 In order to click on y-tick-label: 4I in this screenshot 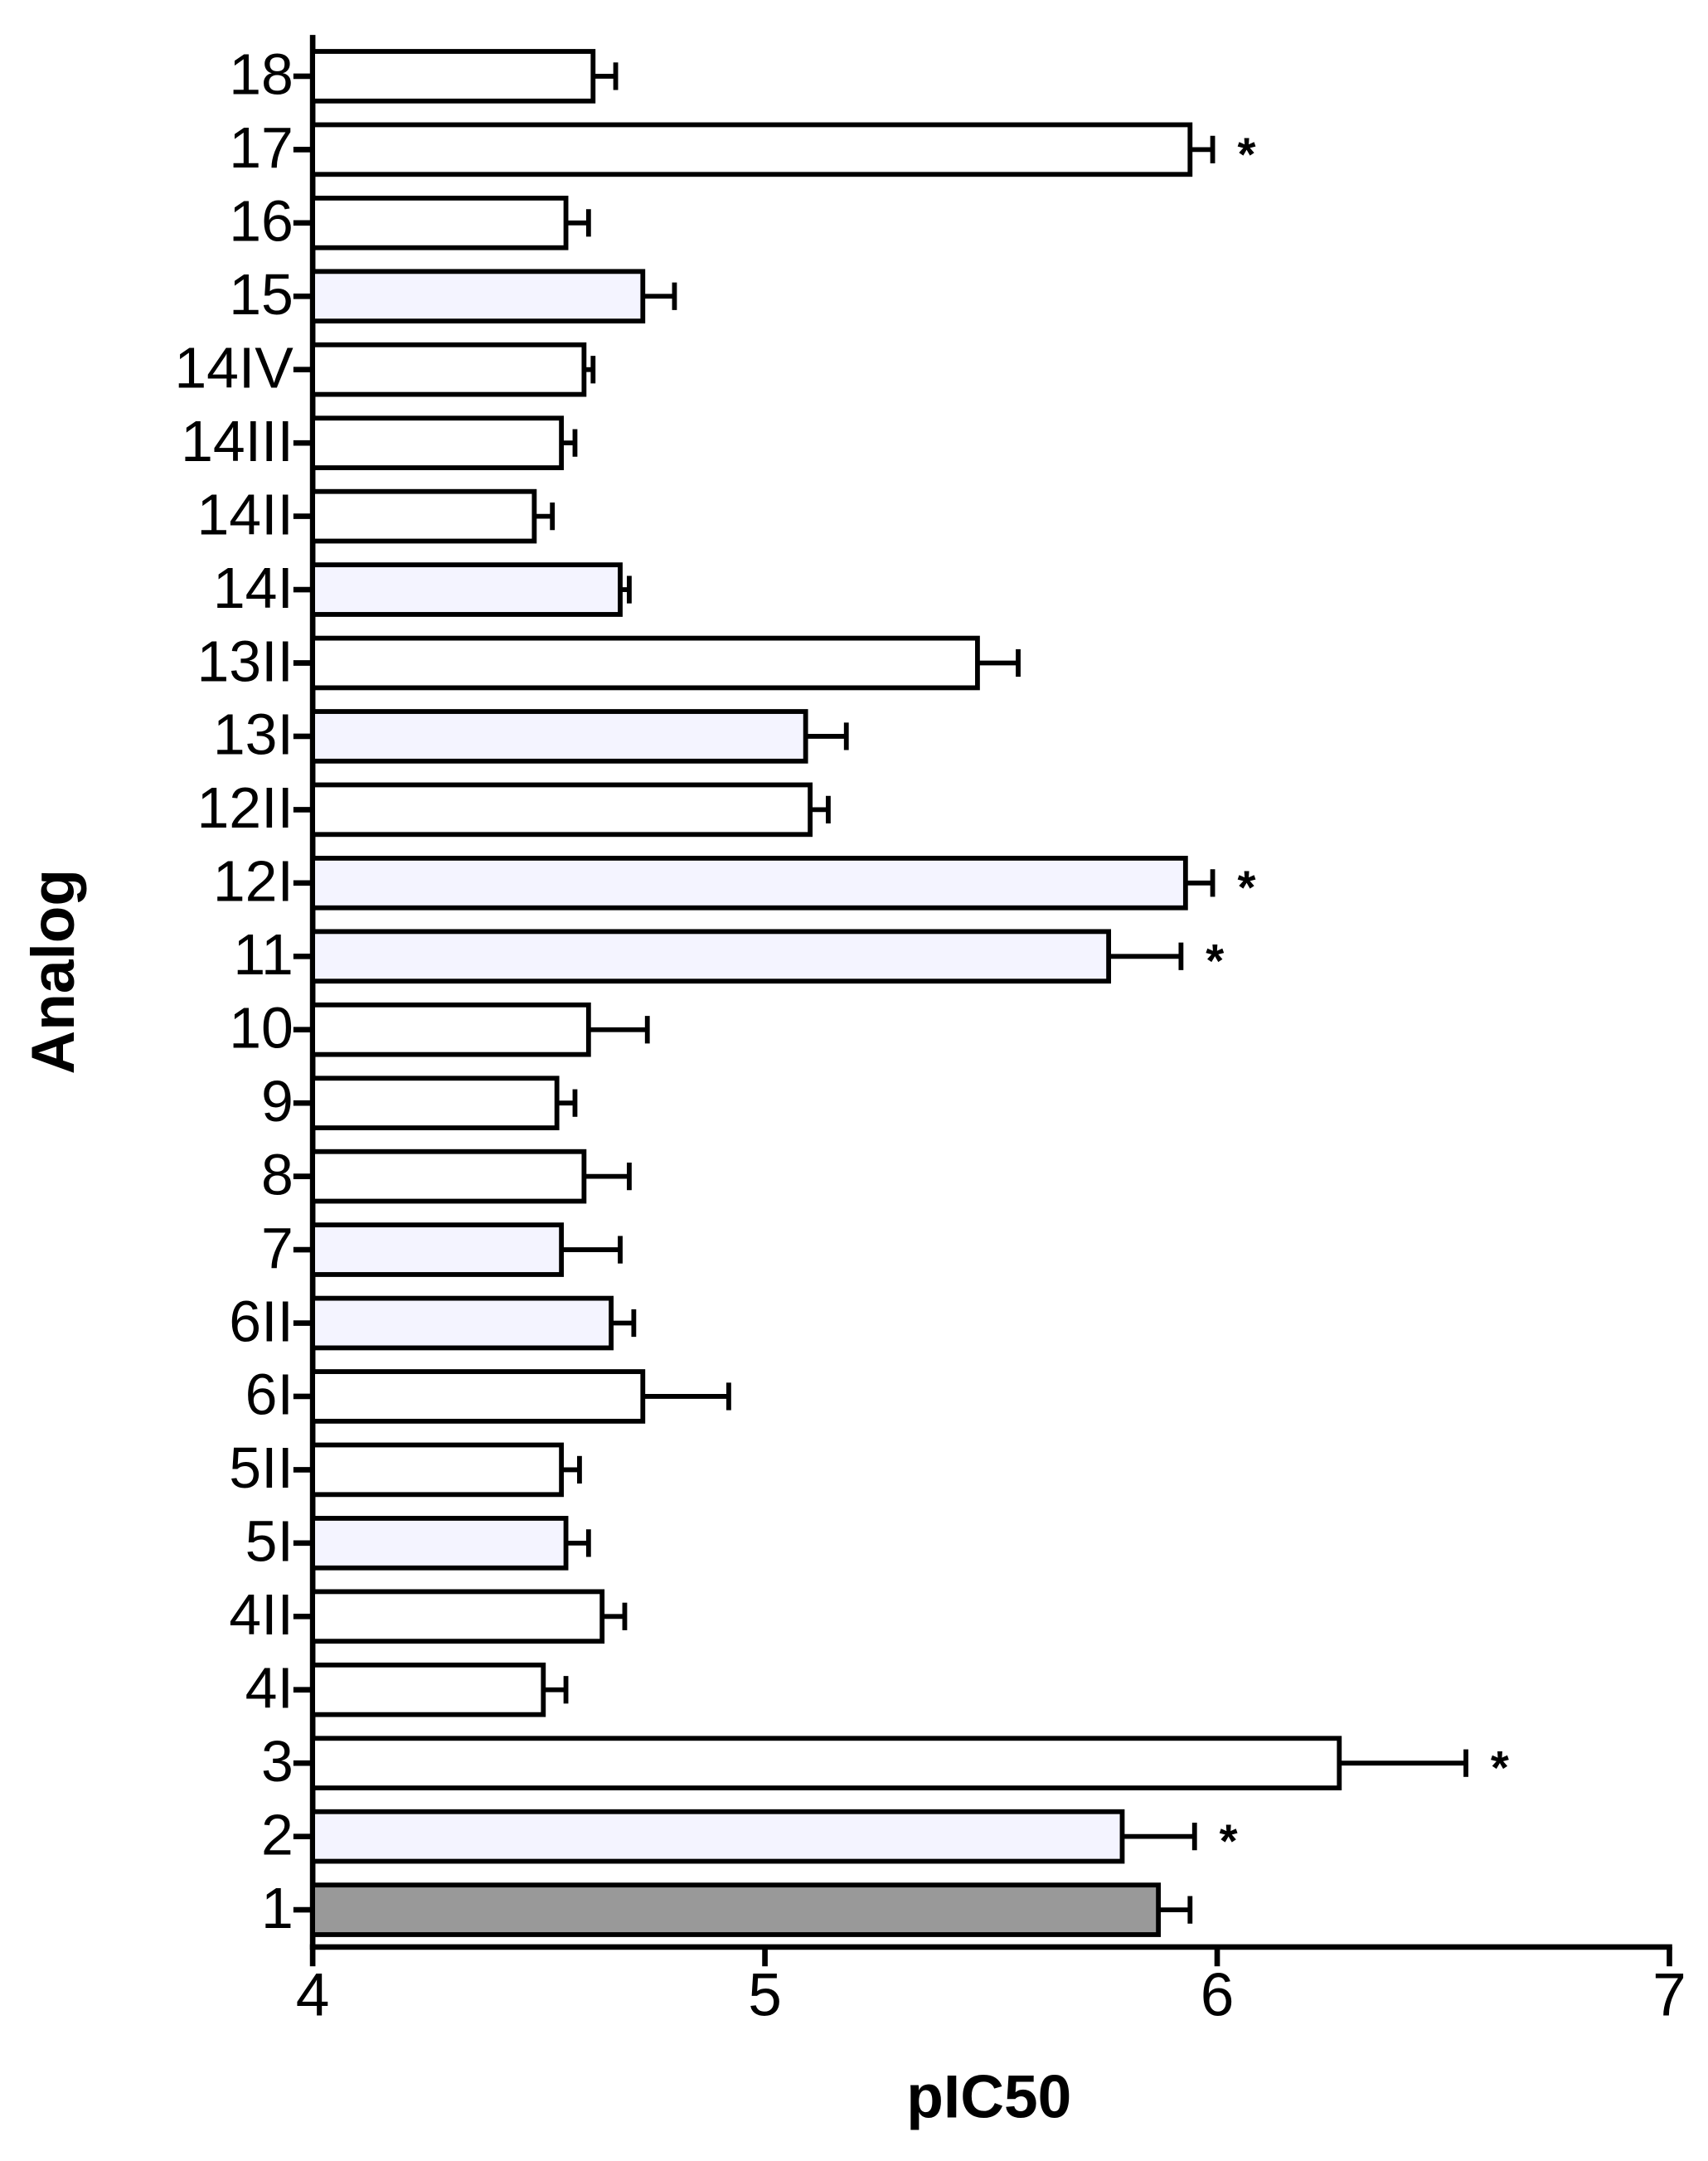, I will do `click(270, 1688)`.